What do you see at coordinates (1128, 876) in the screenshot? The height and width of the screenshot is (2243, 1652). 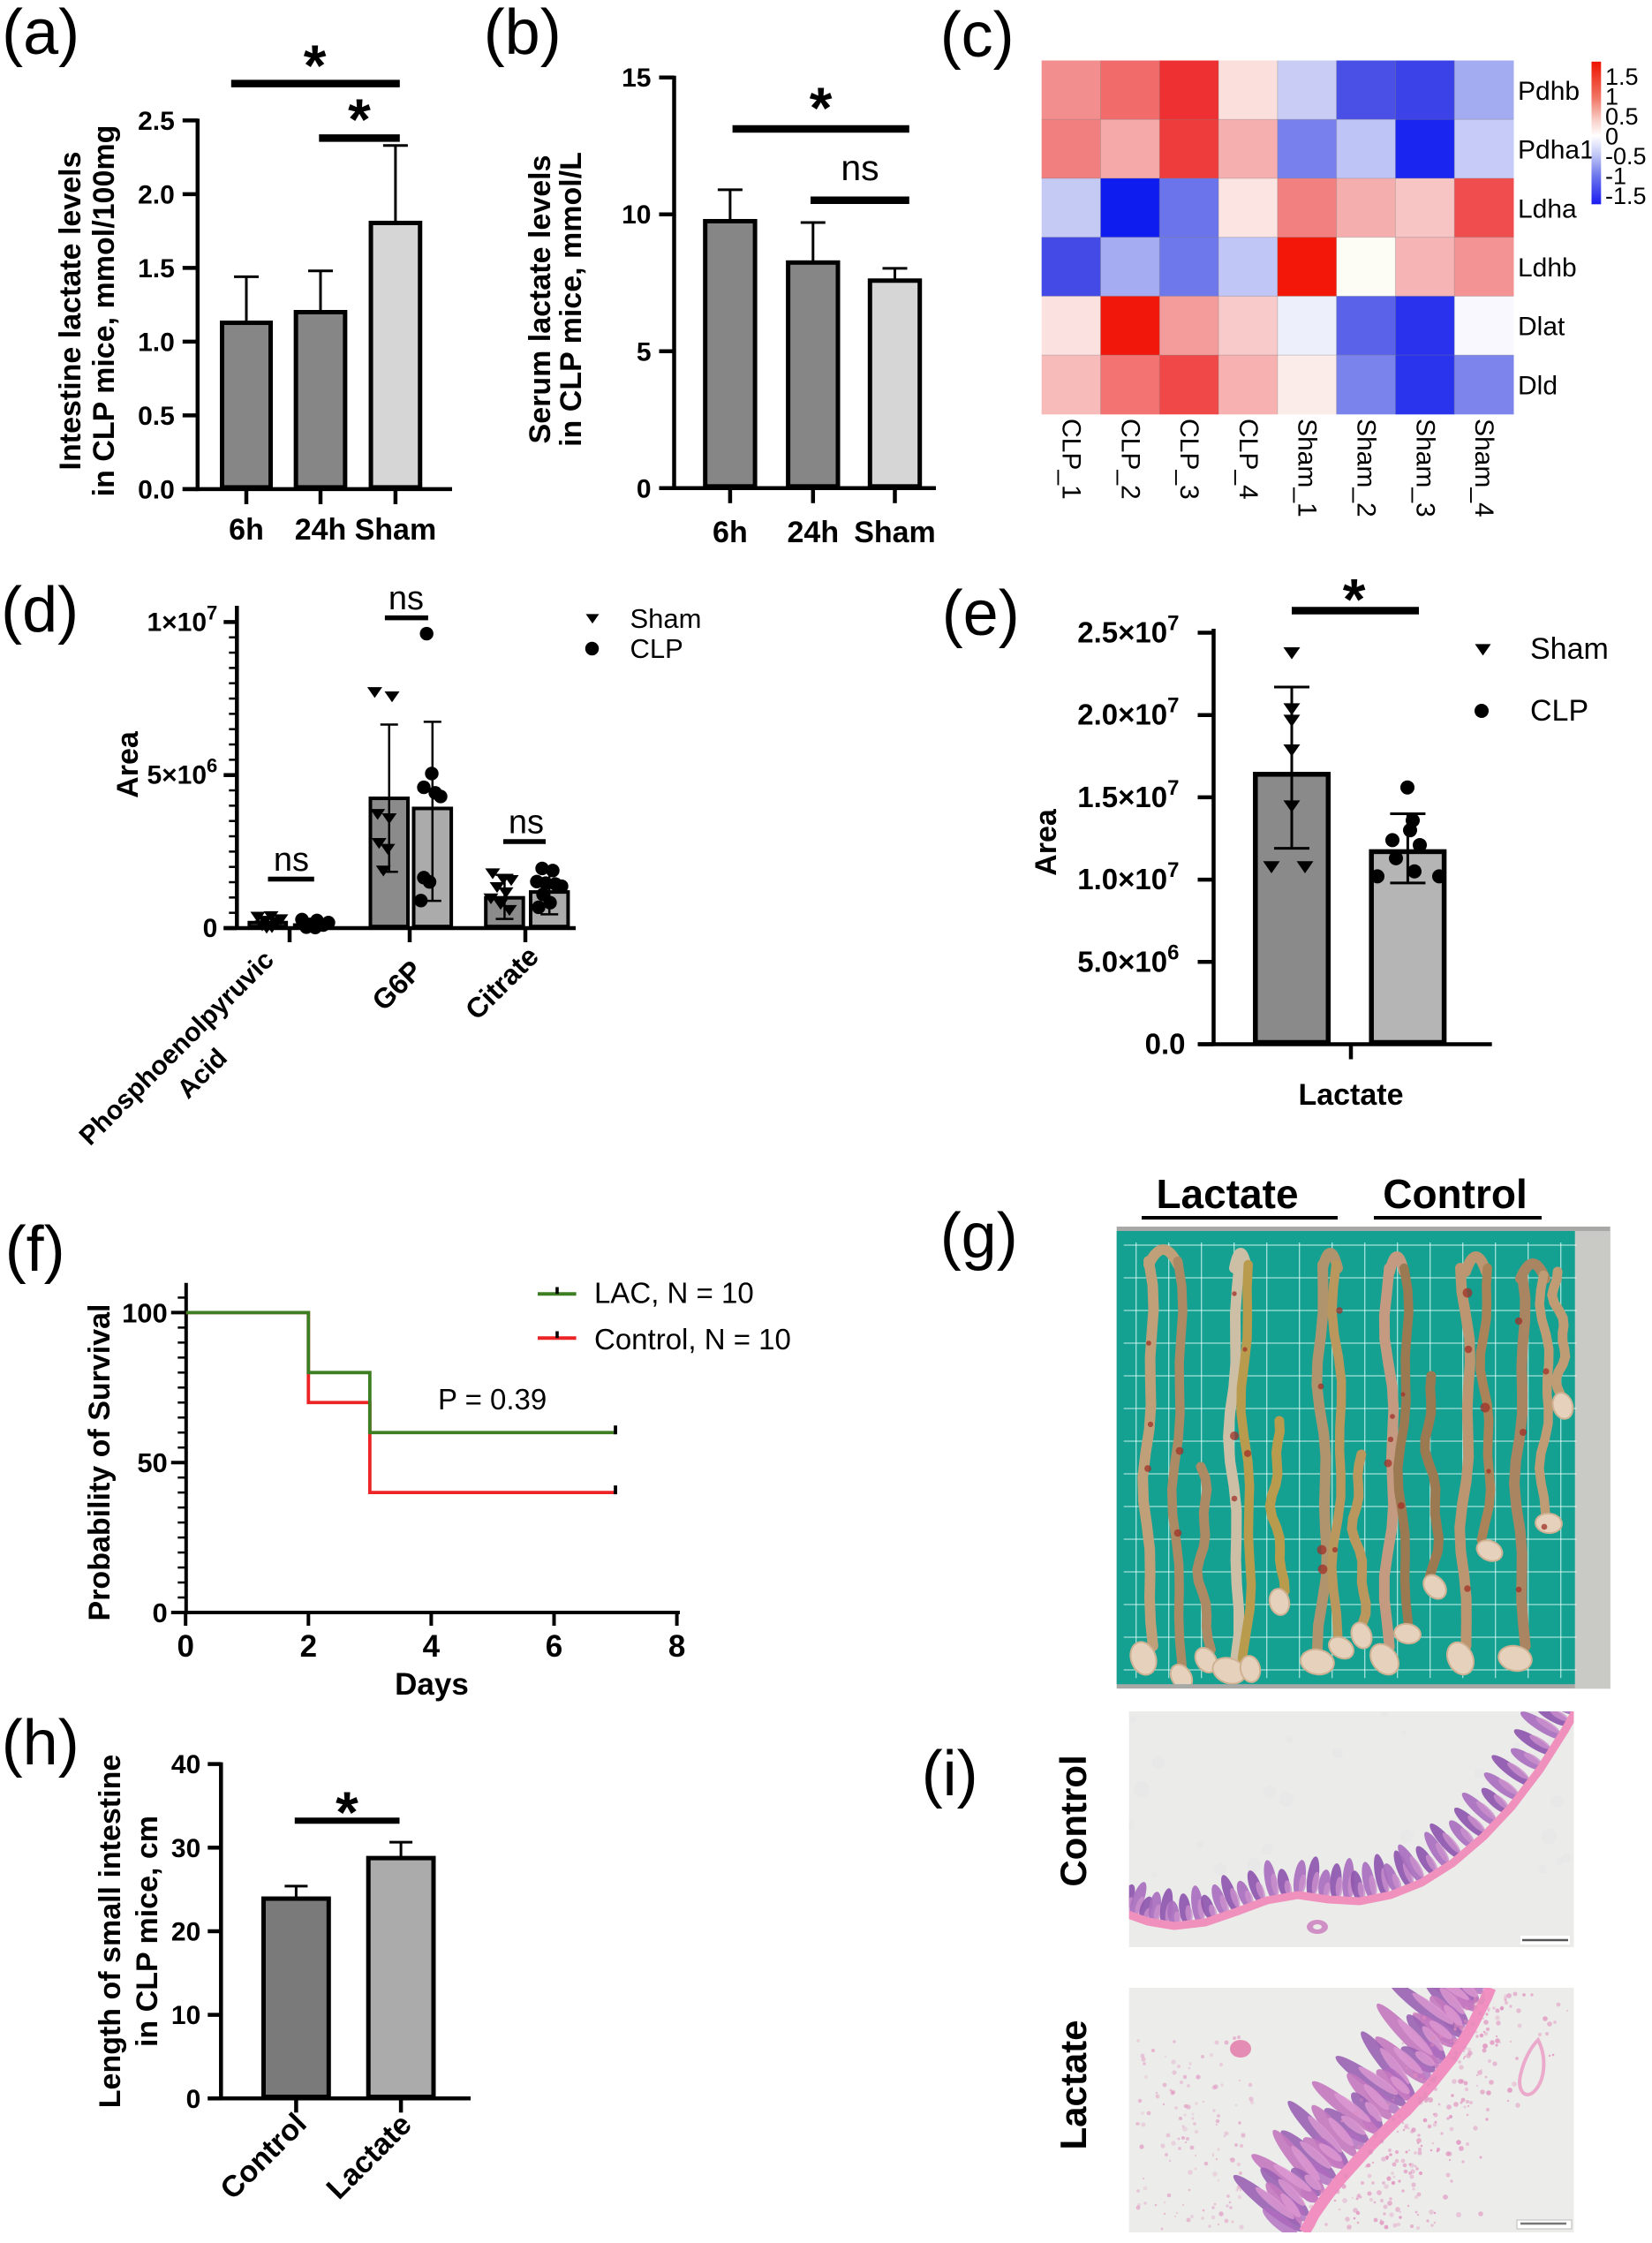 I see `svg-text: 1.0×10⁷` at bounding box center [1128, 876].